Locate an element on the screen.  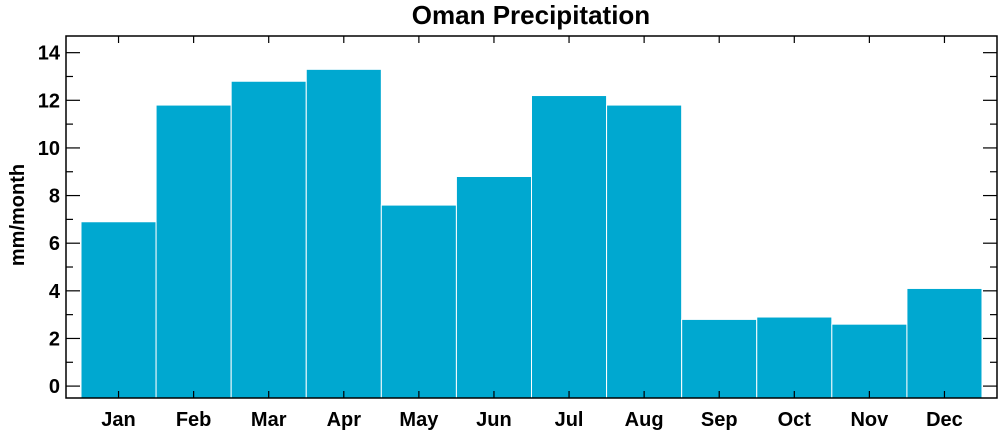
y-tick-label: 14 is located at coordinates (49, 54).